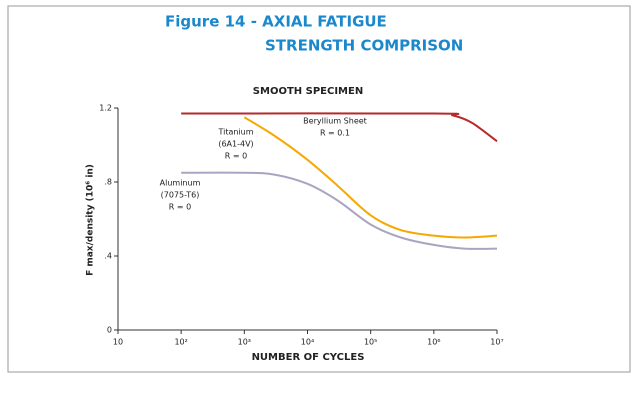  Describe the element at coordinates (108, 182) in the screenshot. I see `y-tick-label: .8` at that location.